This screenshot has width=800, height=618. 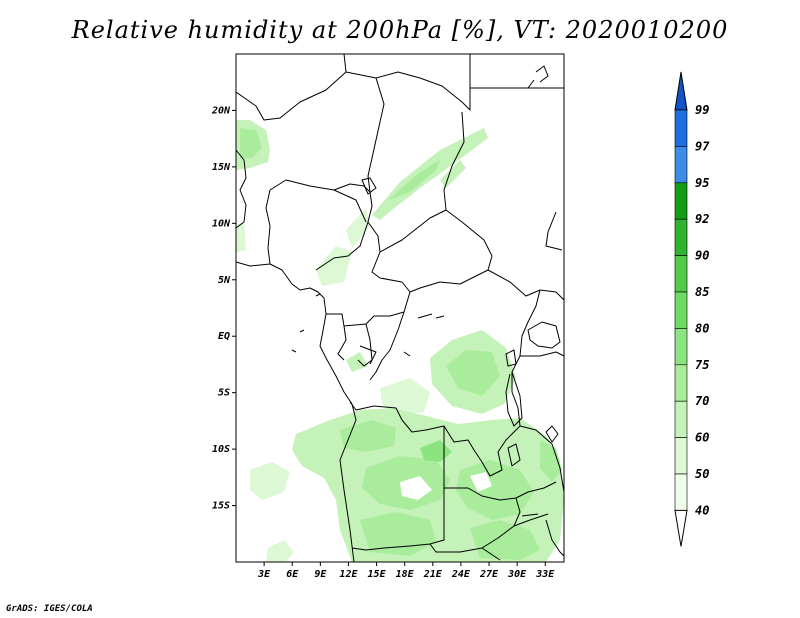 What do you see at coordinates (224, 393) in the screenshot?
I see `lat-tick-label: 5S` at bounding box center [224, 393].